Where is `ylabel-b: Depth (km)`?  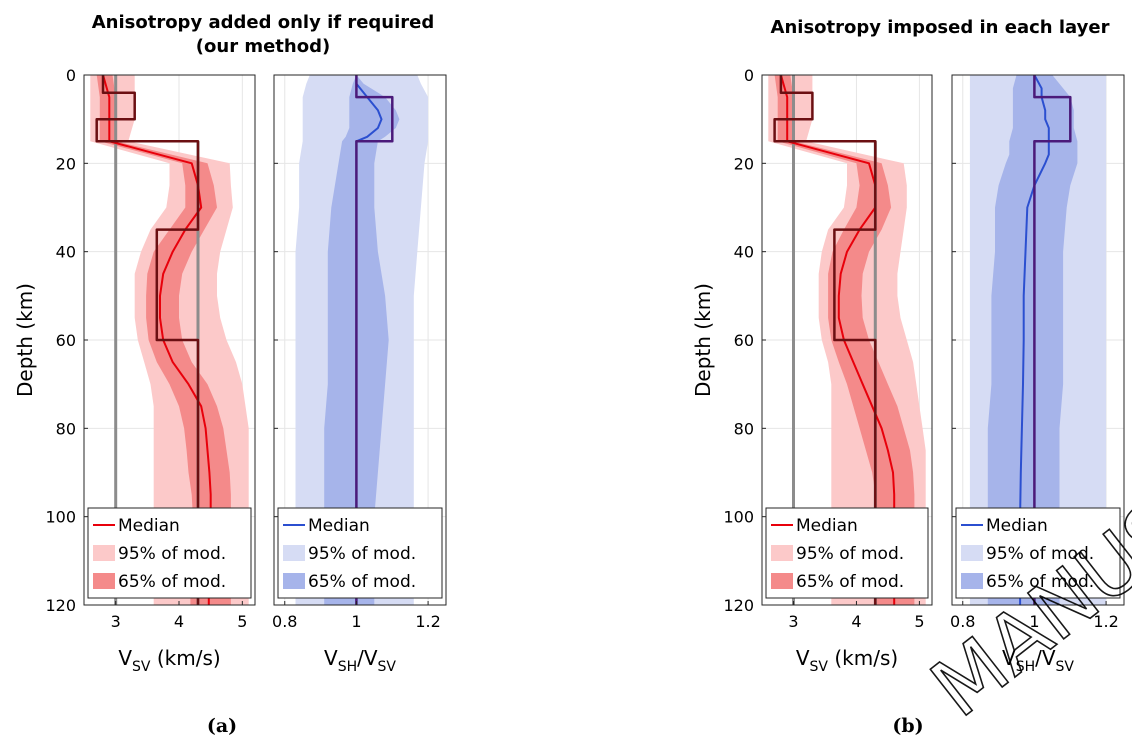 ylabel-b: Depth (km) is located at coordinates (703, 340).